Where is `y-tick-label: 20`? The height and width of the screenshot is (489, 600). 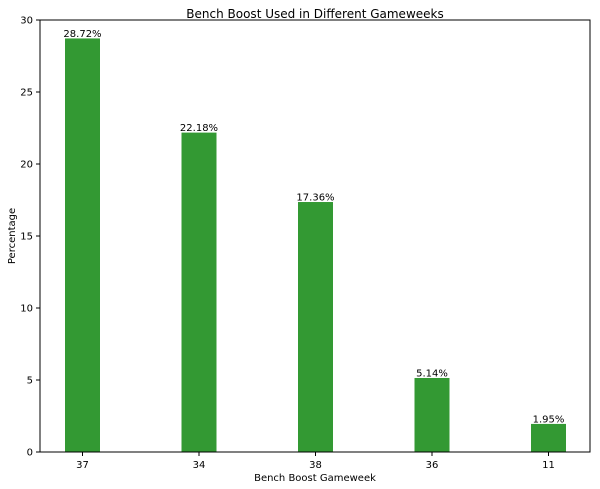
y-tick-label: 20 is located at coordinates (26, 165).